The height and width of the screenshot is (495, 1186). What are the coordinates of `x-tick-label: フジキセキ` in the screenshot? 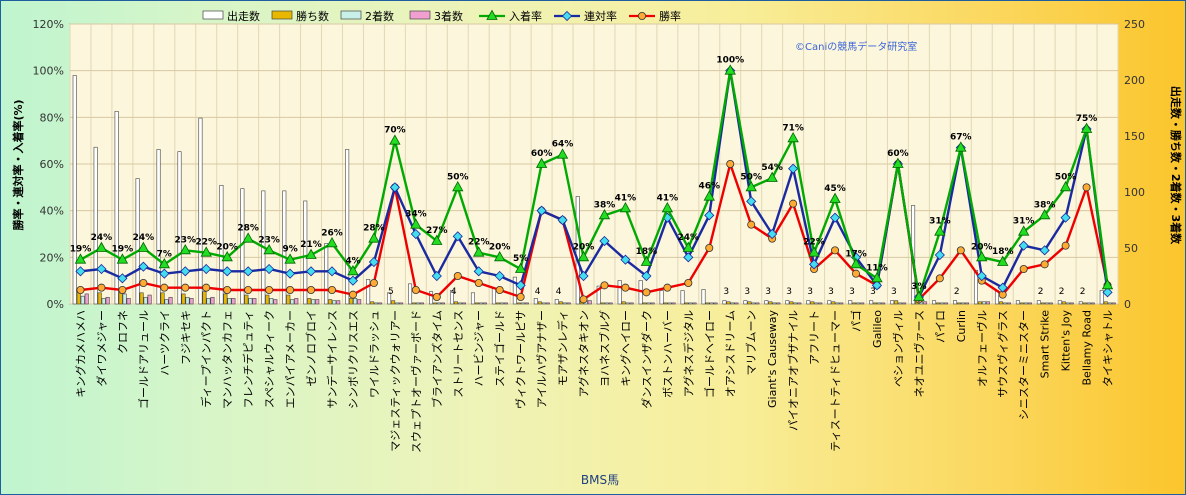 It's located at (185, 337).